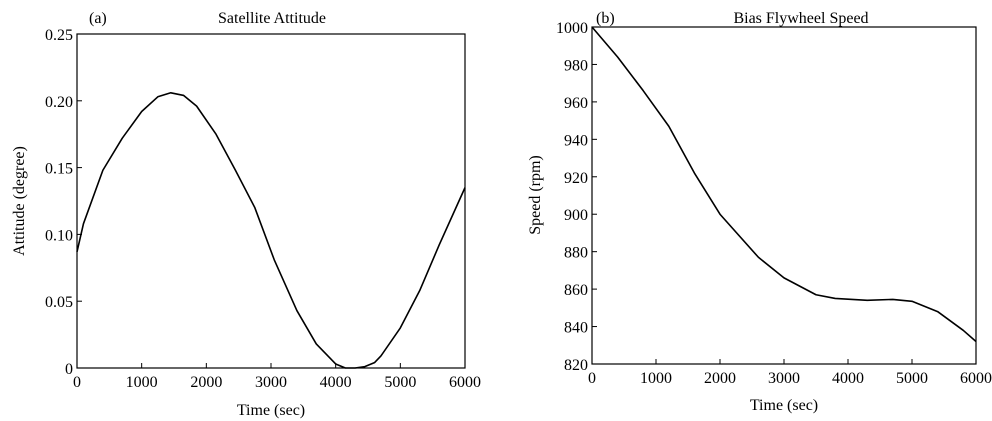  Describe the element at coordinates (59, 169) in the screenshot. I see `attitude-y-tick-label: 0.15` at that location.